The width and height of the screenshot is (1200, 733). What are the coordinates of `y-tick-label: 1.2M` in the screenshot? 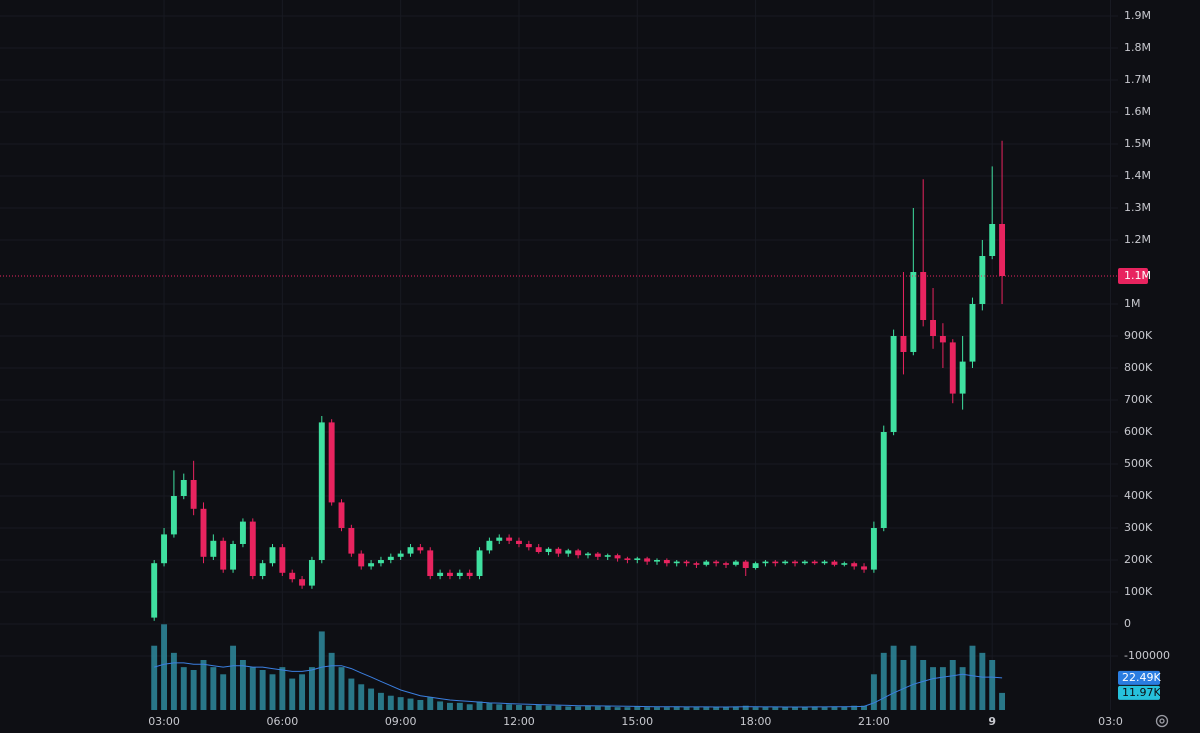 It's located at (1137, 239).